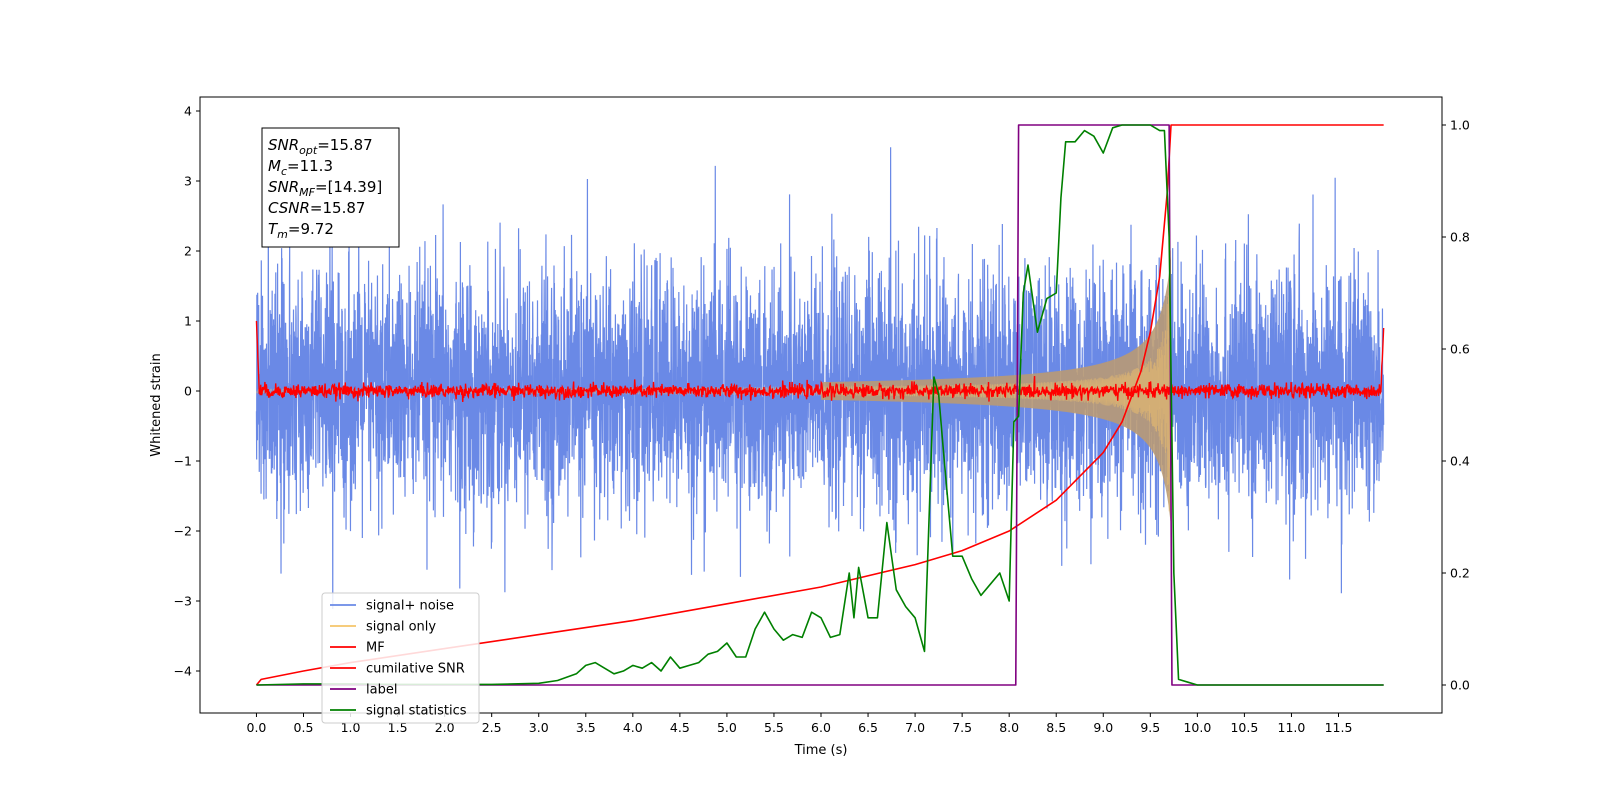 The width and height of the screenshot is (1600, 800). Describe the element at coordinates (962, 727) in the screenshot. I see `x-tick-label: 7.5` at that location.